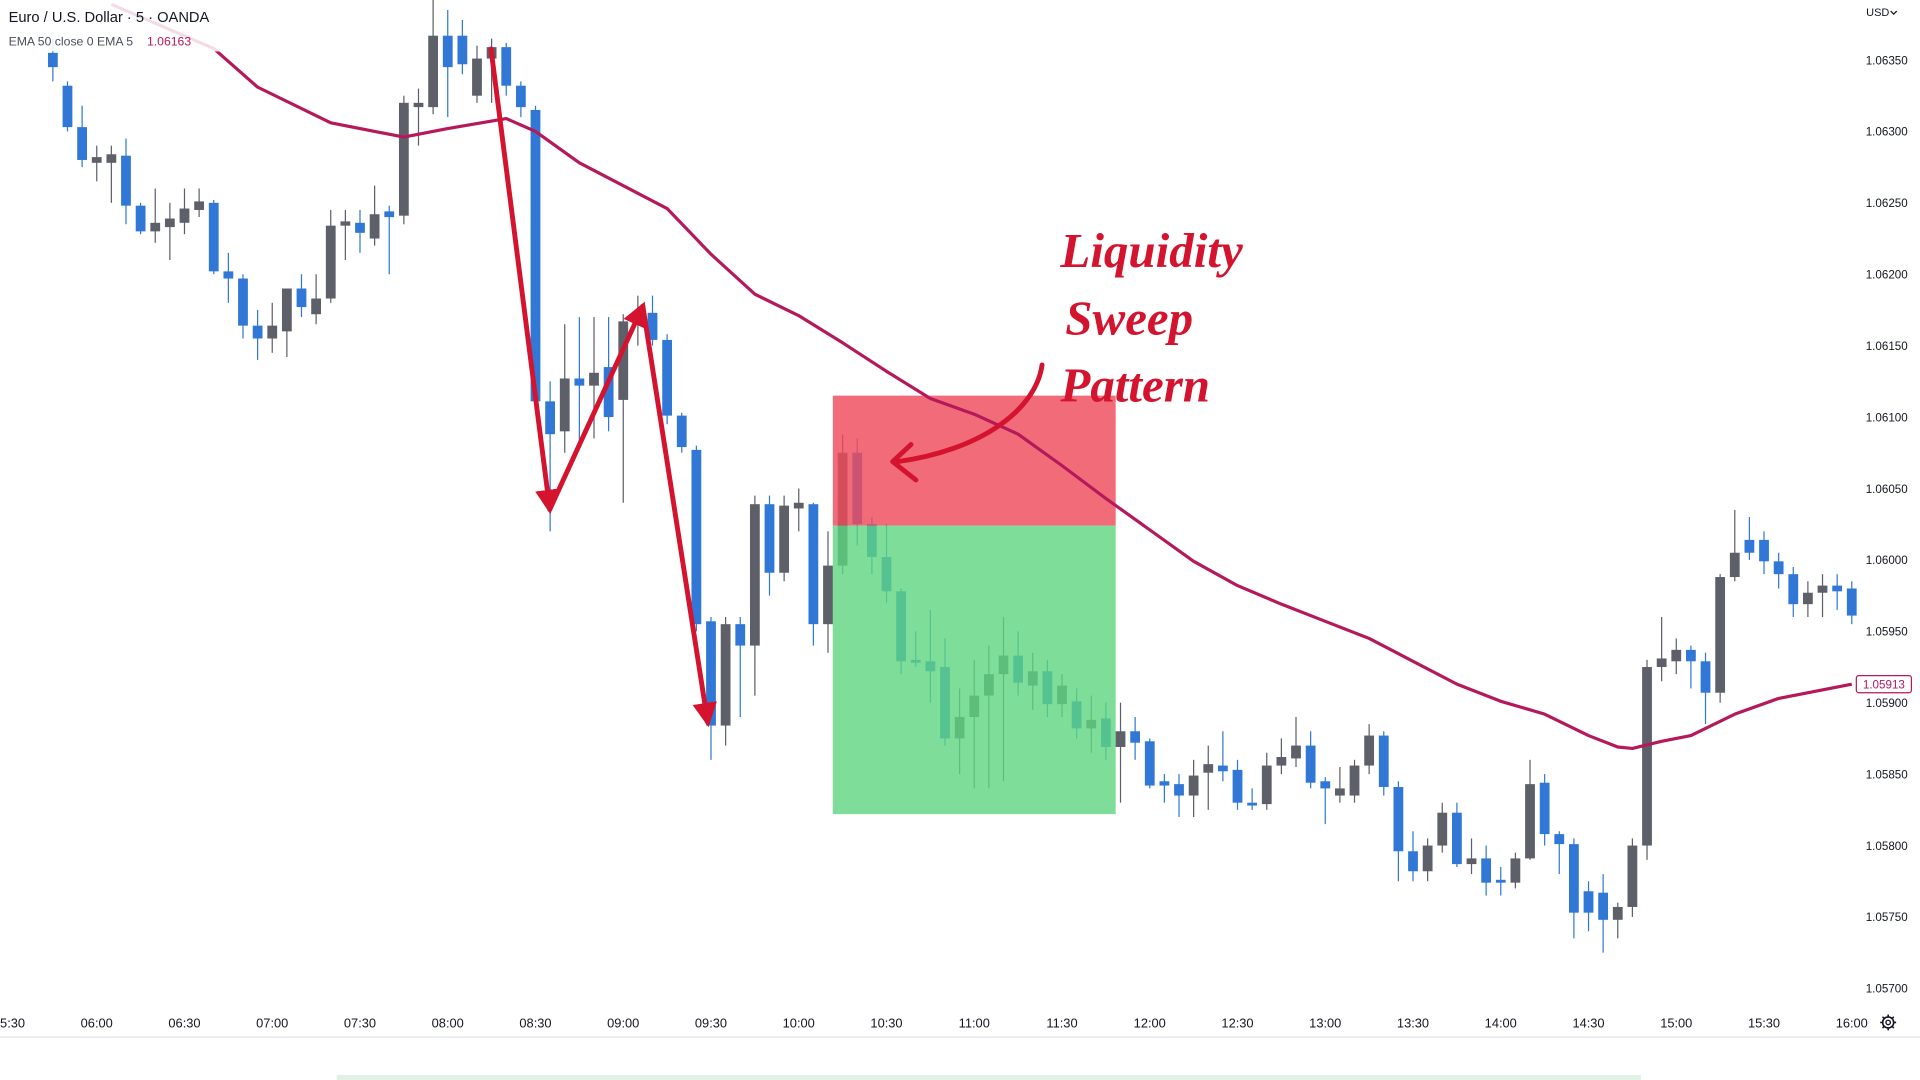  What do you see at coordinates (1852, 1022) in the screenshot?
I see `x-tick-label: 16:00` at bounding box center [1852, 1022].